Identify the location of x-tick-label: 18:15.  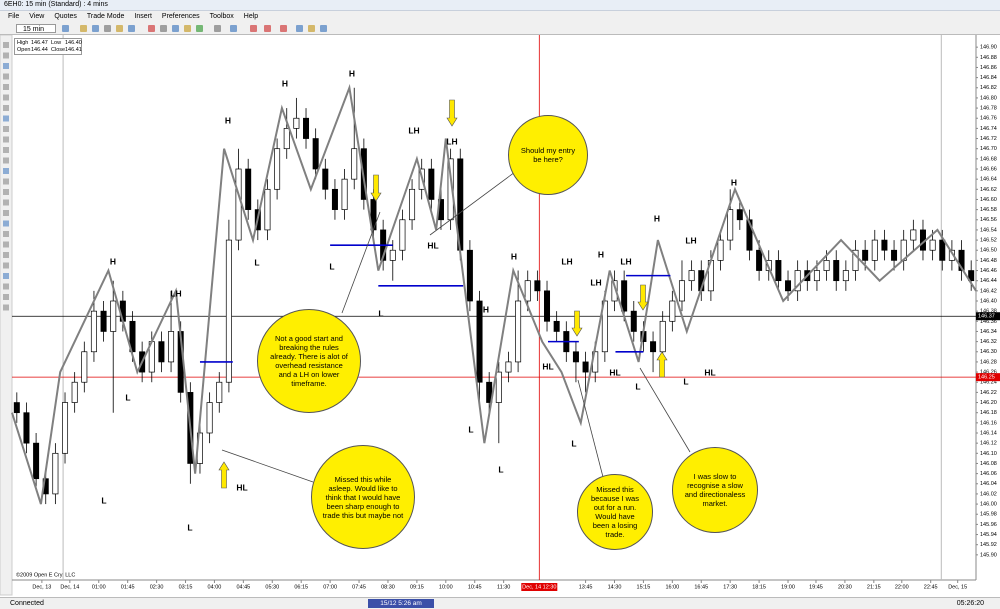
(759, 587).